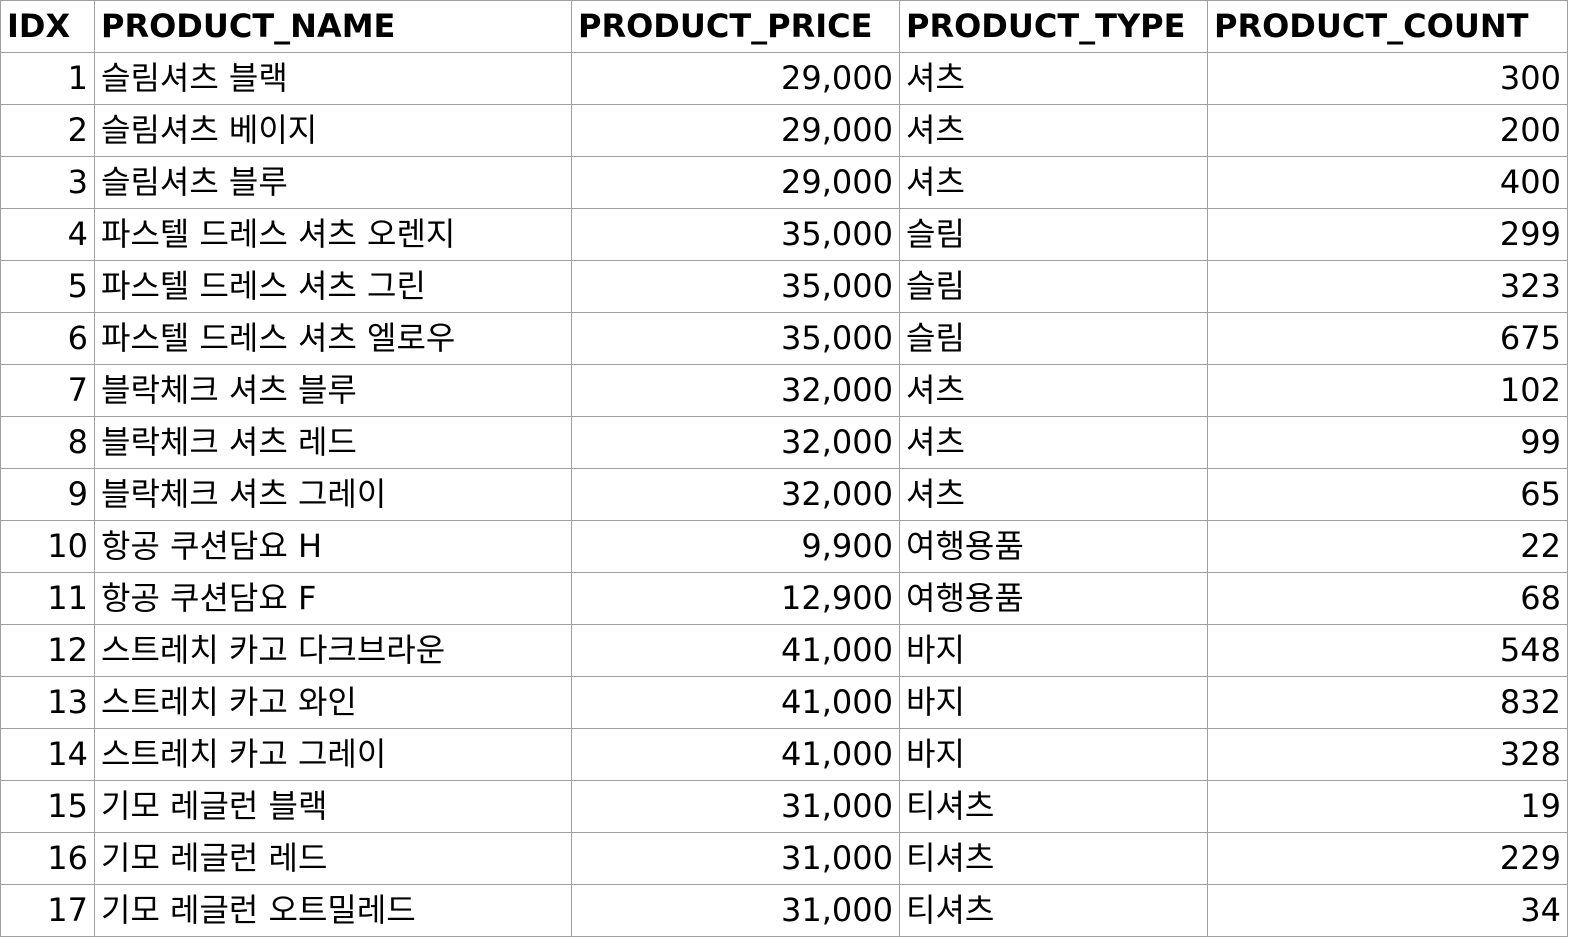  What do you see at coordinates (333, 442) in the screenshot?
I see `cell-product-name: 블락체크 셔츠 레드` at bounding box center [333, 442].